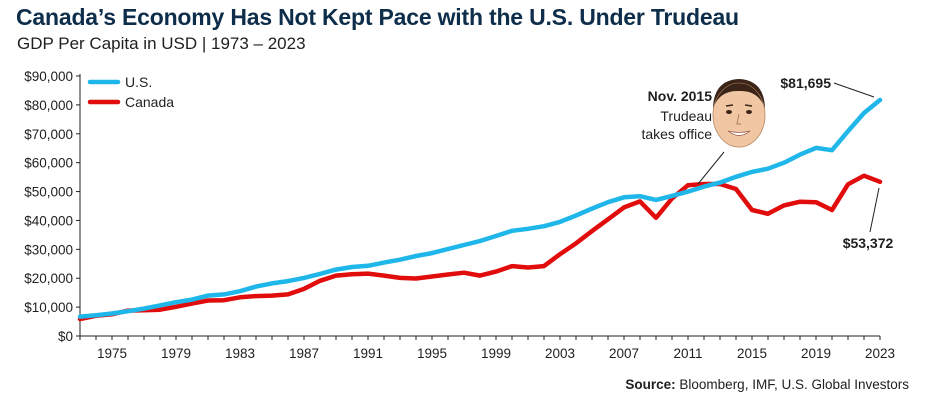 This screenshot has height=403, width=929. Describe the element at coordinates (805, 83) in the screenshot. I see `us-last-value-label: $81,695` at that location.